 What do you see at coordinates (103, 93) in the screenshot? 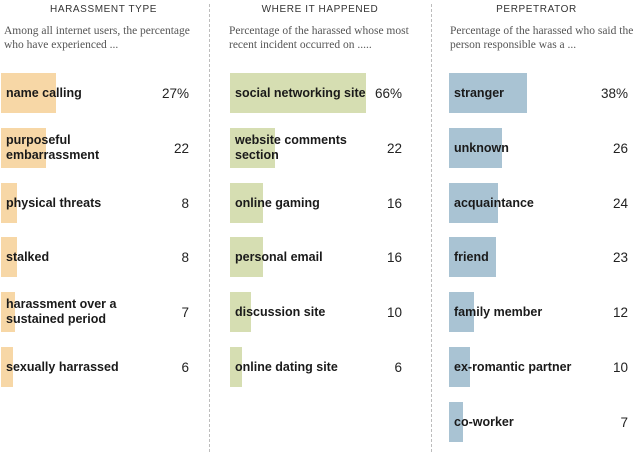
I see `bar-row-name-calling: name calling 27%` at bounding box center [103, 93].